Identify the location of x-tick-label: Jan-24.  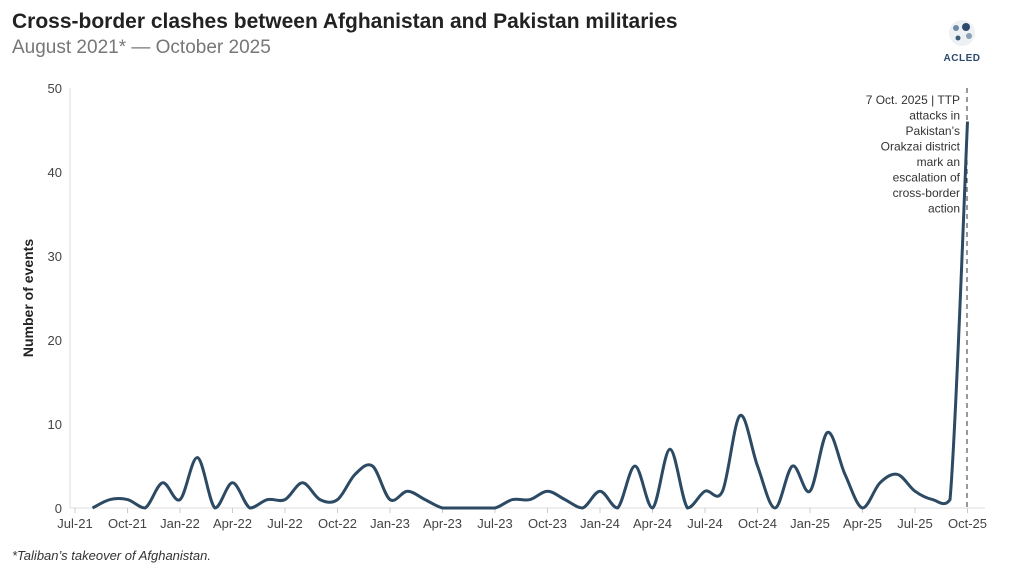
(600, 523).